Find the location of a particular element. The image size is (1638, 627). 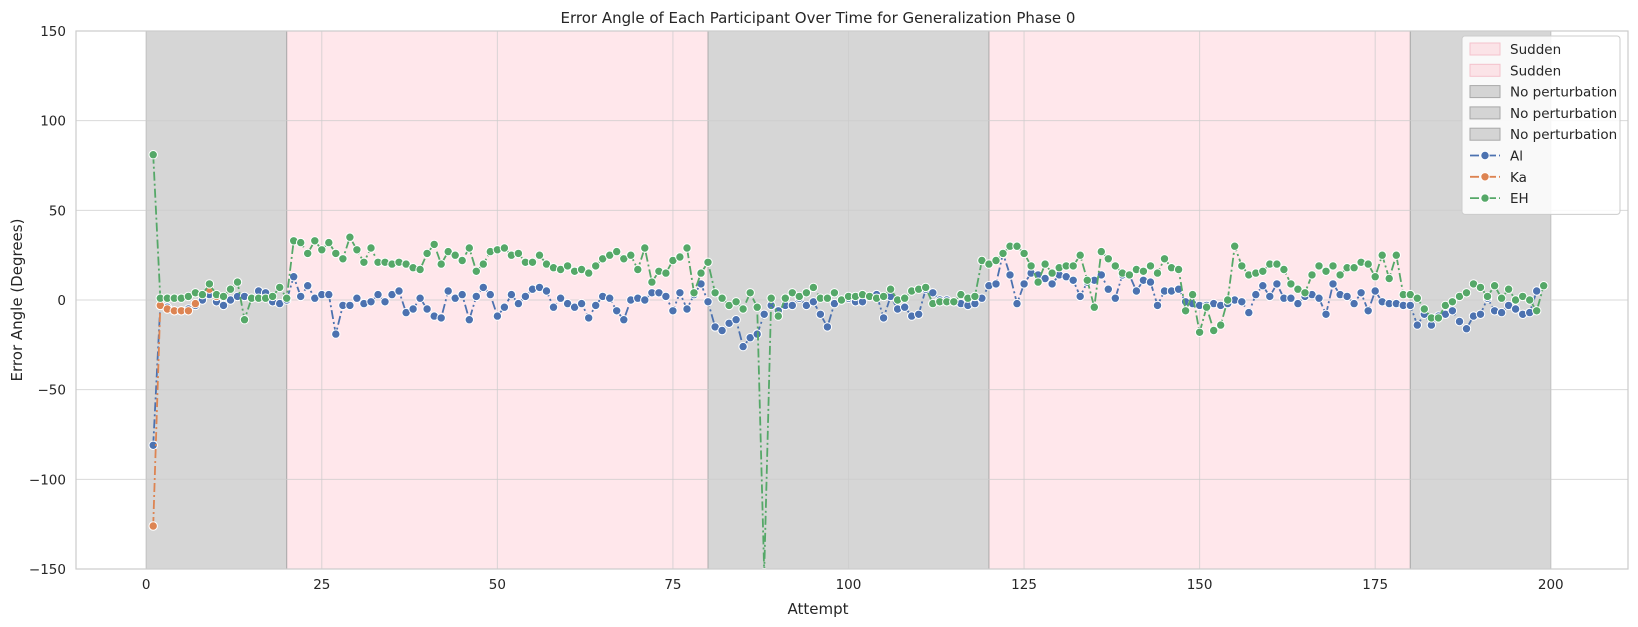

y-tick-label: 150 is located at coordinates (53, 32).